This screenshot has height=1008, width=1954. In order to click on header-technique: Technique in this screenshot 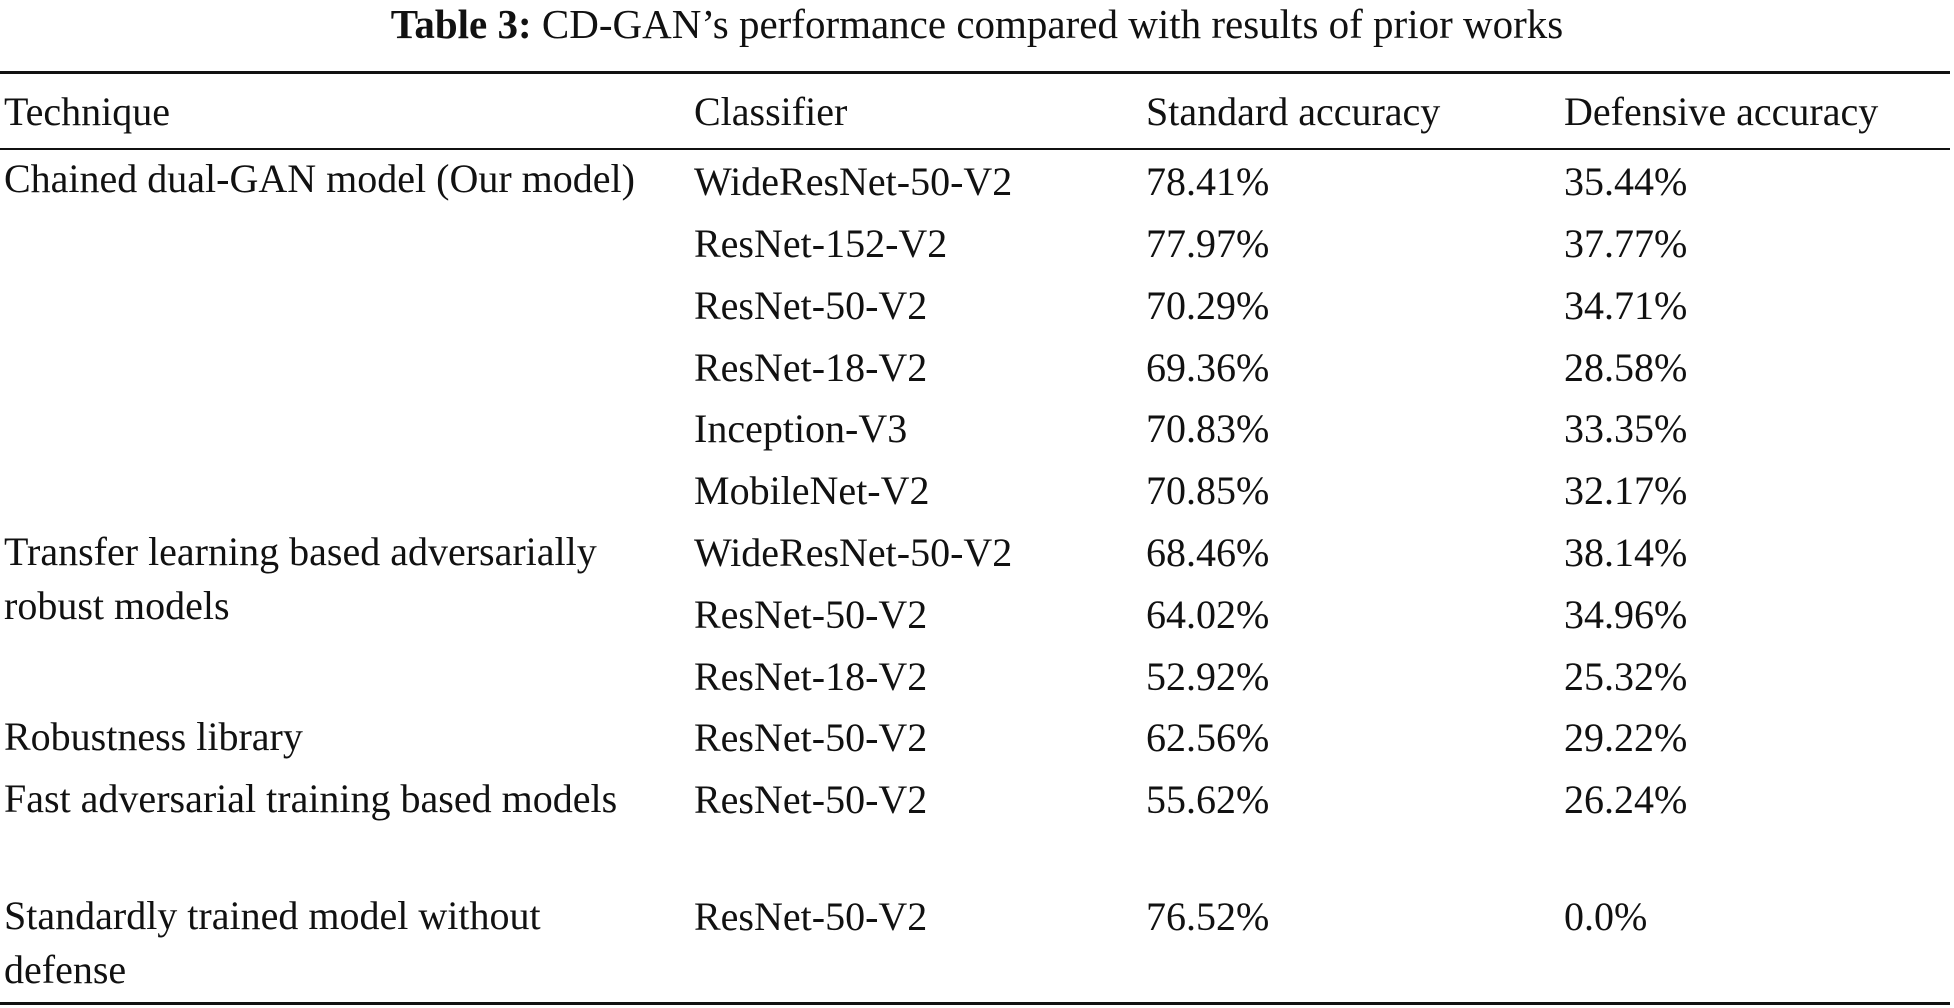, I will do `click(87, 111)`.